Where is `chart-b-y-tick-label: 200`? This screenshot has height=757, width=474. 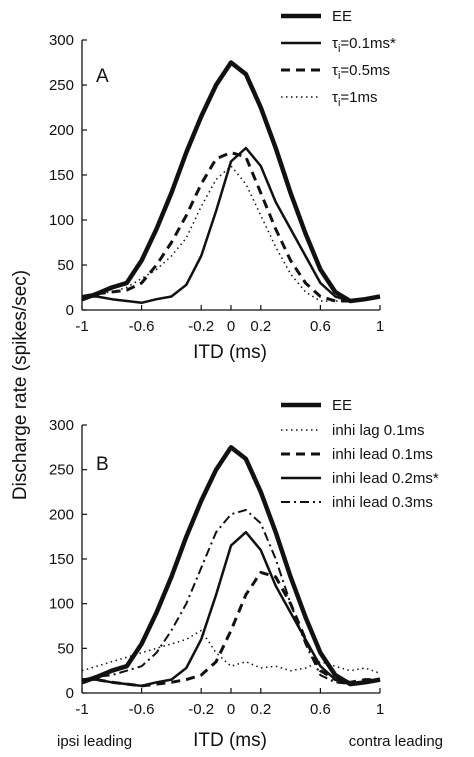 chart-b-y-tick-label: 200 is located at coordinates (61, 514).